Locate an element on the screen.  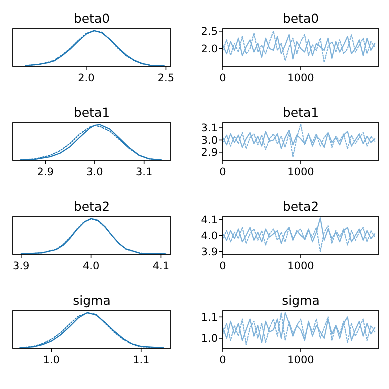
y-tick-label: 1.0 is located at coordinates (209, 339).